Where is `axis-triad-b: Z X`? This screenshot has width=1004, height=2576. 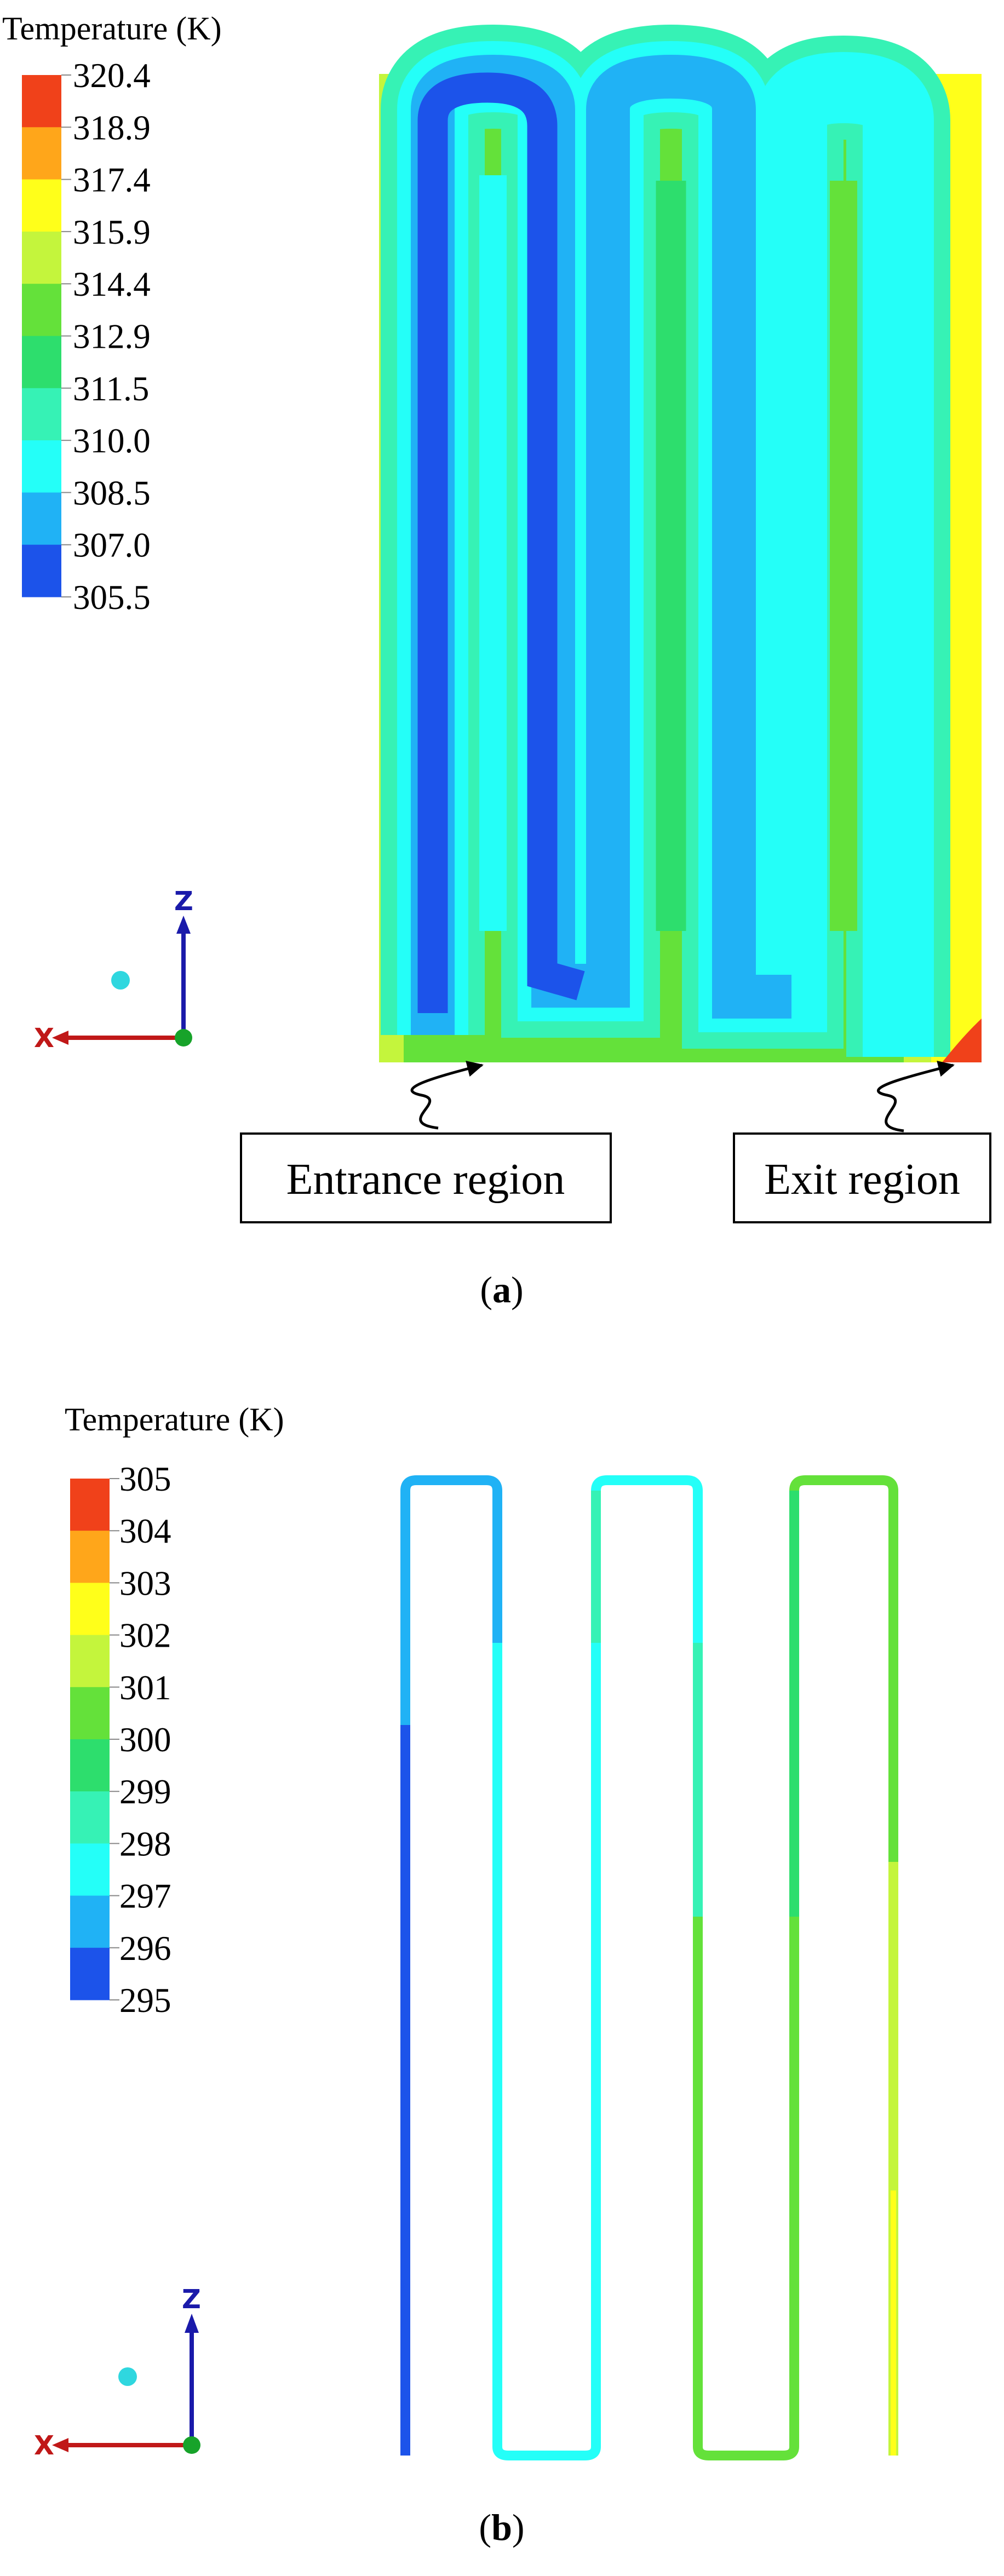 axis-triad-b: Z X is located at coordinates (117, 2372).